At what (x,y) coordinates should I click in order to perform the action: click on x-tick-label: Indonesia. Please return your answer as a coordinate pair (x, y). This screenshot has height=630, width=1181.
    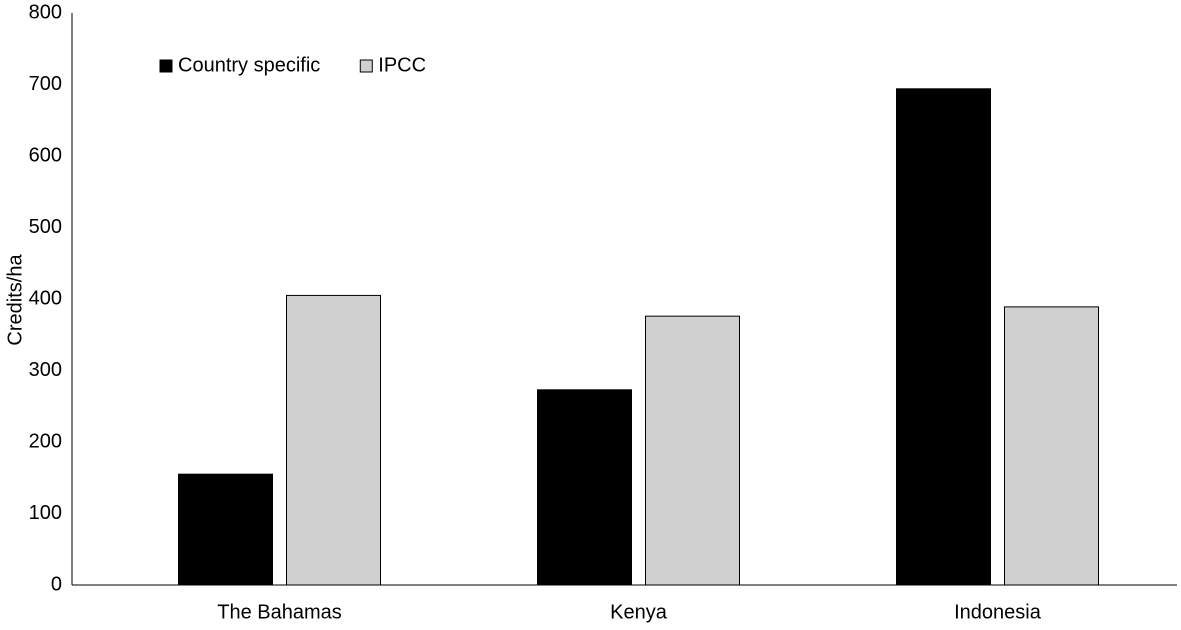
    Looking at the image, I should click on (998, 612).